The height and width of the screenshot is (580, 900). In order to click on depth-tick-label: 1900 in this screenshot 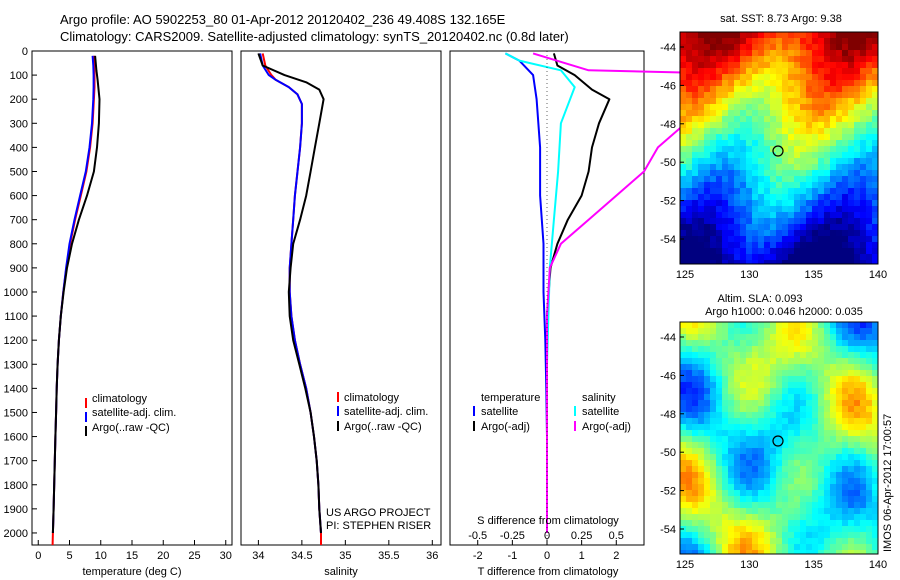, I will do `click(16, 510)`.